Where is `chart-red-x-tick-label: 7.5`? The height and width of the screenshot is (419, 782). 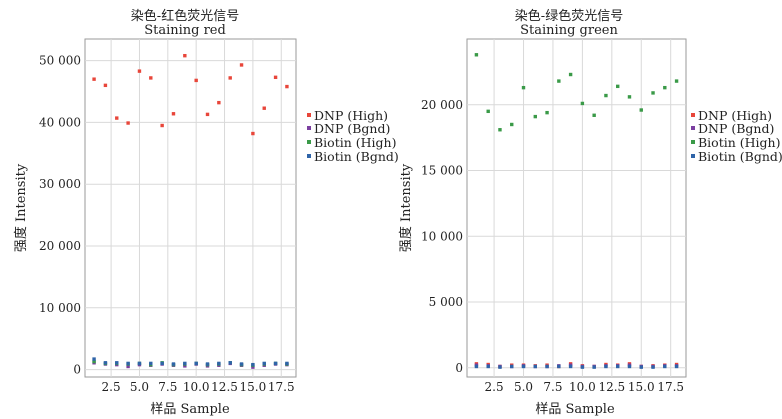
chart-red-x-tick-label: 7.5 is located at coordinates (167, 387).